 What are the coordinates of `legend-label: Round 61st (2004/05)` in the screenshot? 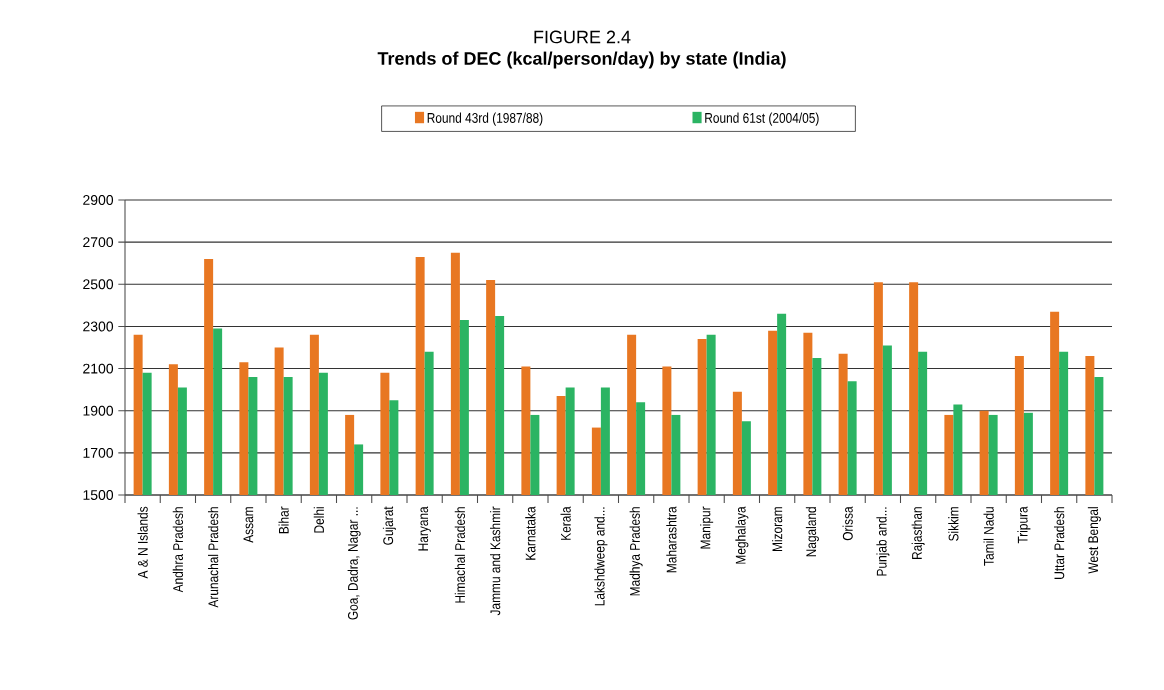 It's located at (762, 119).